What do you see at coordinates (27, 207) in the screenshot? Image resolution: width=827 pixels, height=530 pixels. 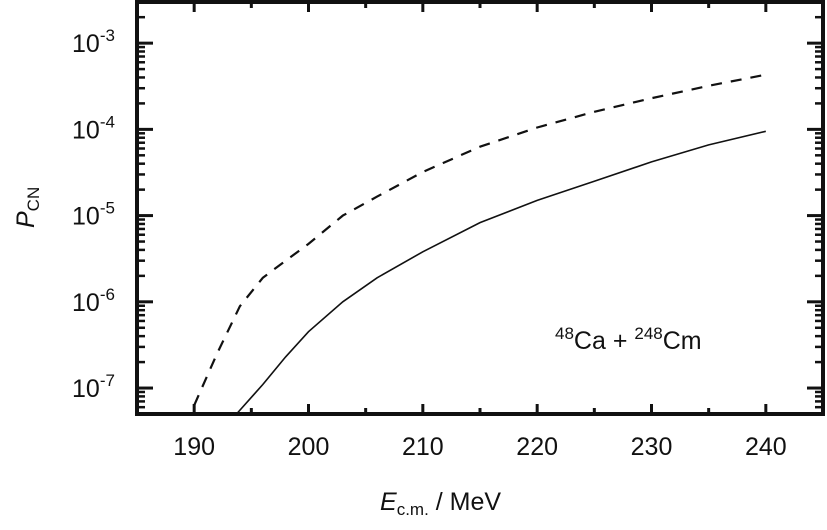 I see `y-axis-label: PCN` at bounding box center [27, 207].